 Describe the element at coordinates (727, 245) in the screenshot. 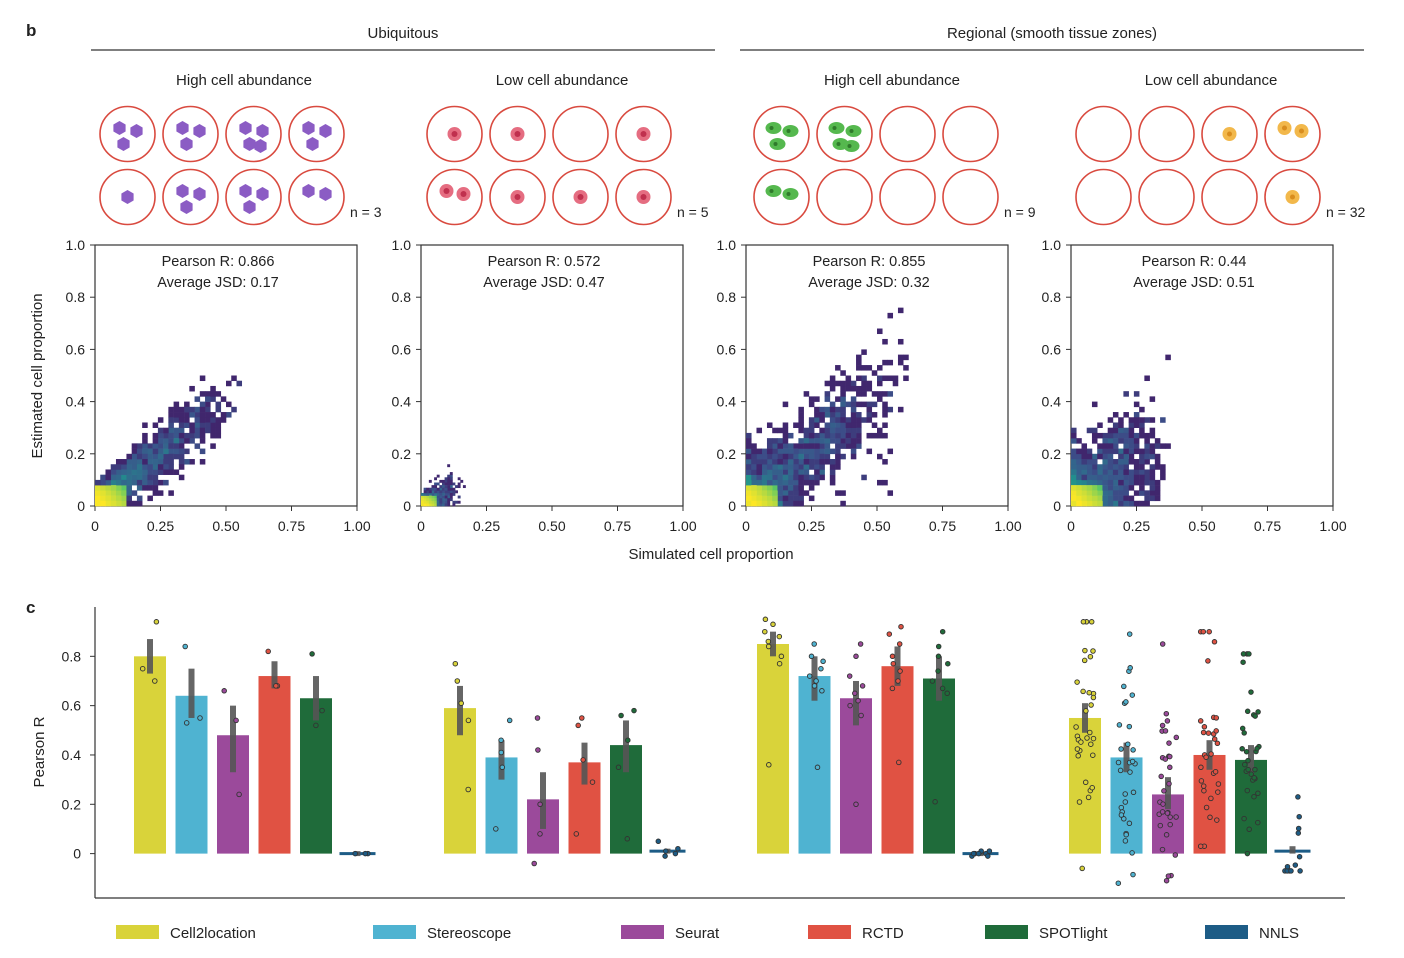

I see `y-tick-label: 1.0` at that location.